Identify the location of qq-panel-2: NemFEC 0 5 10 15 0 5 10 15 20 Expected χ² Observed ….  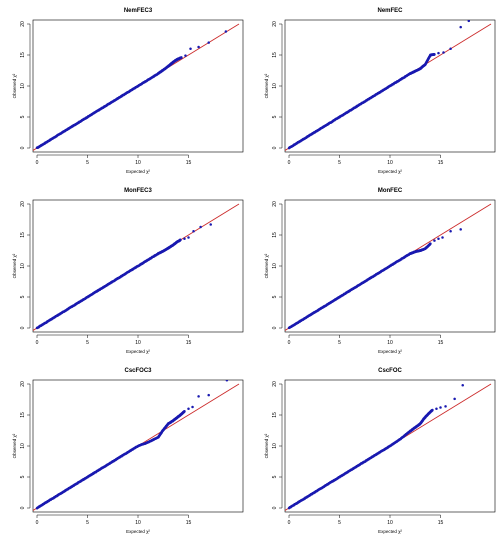
(380, 91).